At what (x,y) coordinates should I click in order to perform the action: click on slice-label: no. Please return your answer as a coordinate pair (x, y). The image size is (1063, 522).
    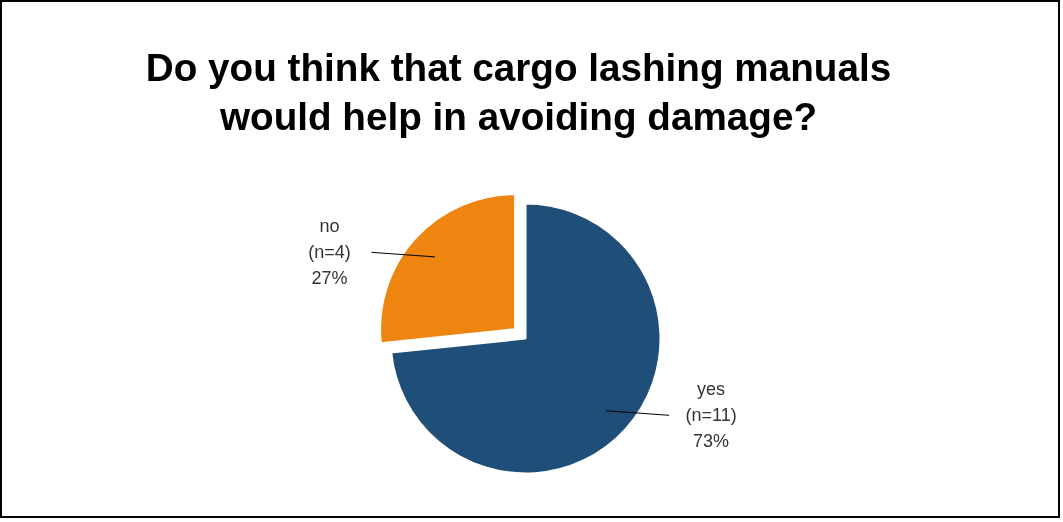
    Looking at the image, I should click on (329, 226).